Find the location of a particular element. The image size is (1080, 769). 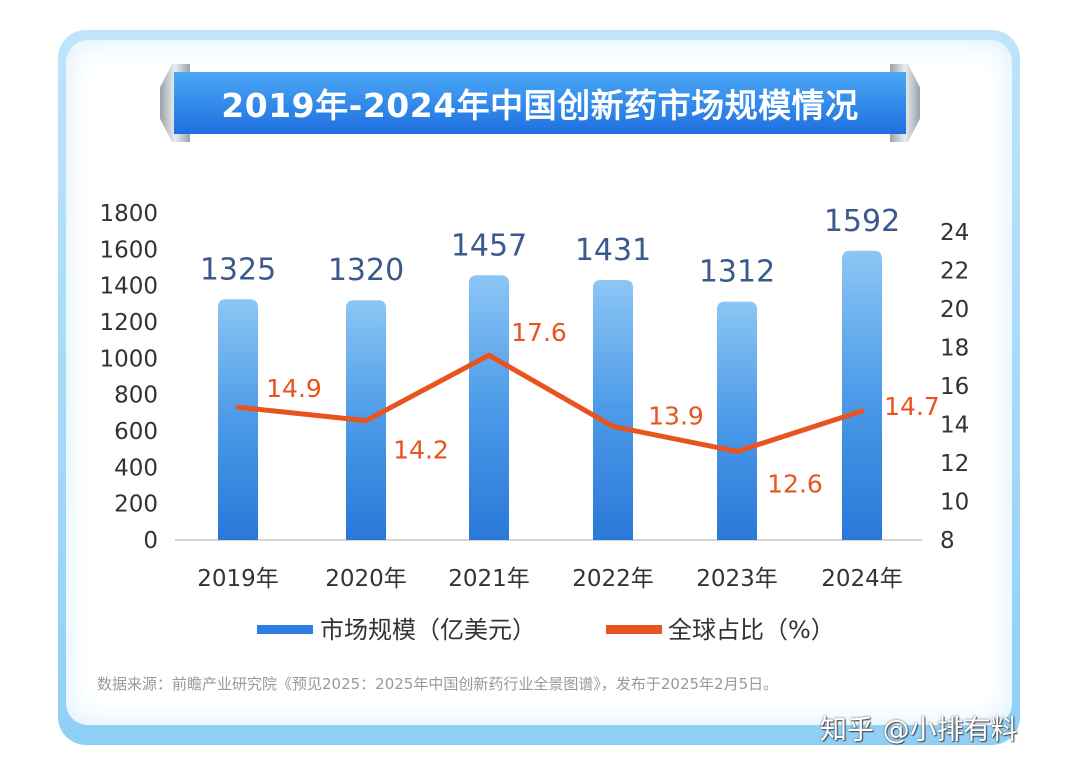

title-banner: 2019年-2024年中国创新药市场规模情况 is located at coordinates (540, 103).